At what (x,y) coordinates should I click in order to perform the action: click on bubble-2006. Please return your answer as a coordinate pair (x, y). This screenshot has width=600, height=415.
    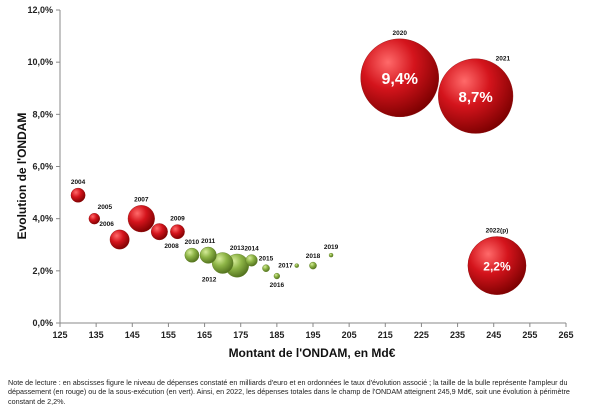
    Looking at the image, I should click on (119, 239).